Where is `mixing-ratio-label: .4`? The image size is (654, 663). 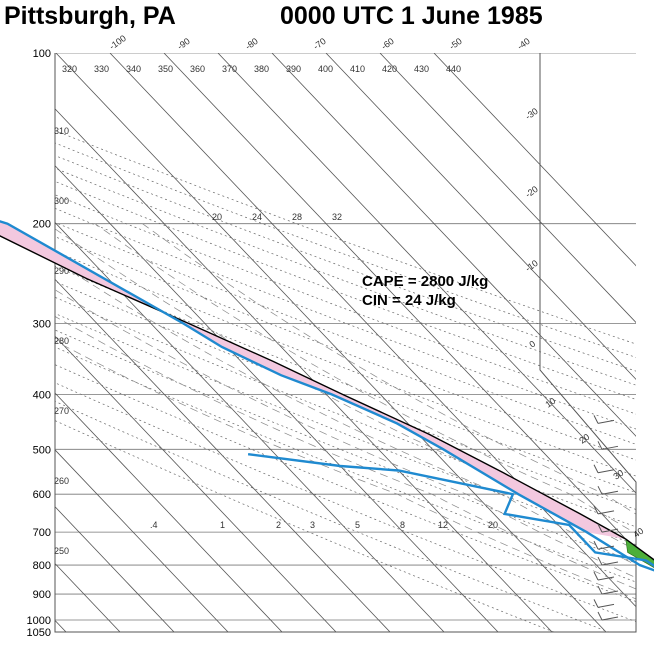 mixing-ratio-label: .4 is located at coordinates (154, 525).